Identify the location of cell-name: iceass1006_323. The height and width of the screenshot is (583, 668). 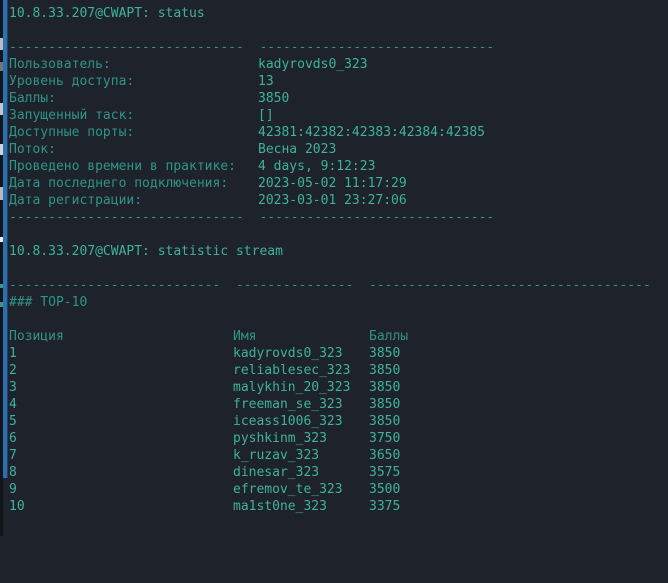
(288, 421).